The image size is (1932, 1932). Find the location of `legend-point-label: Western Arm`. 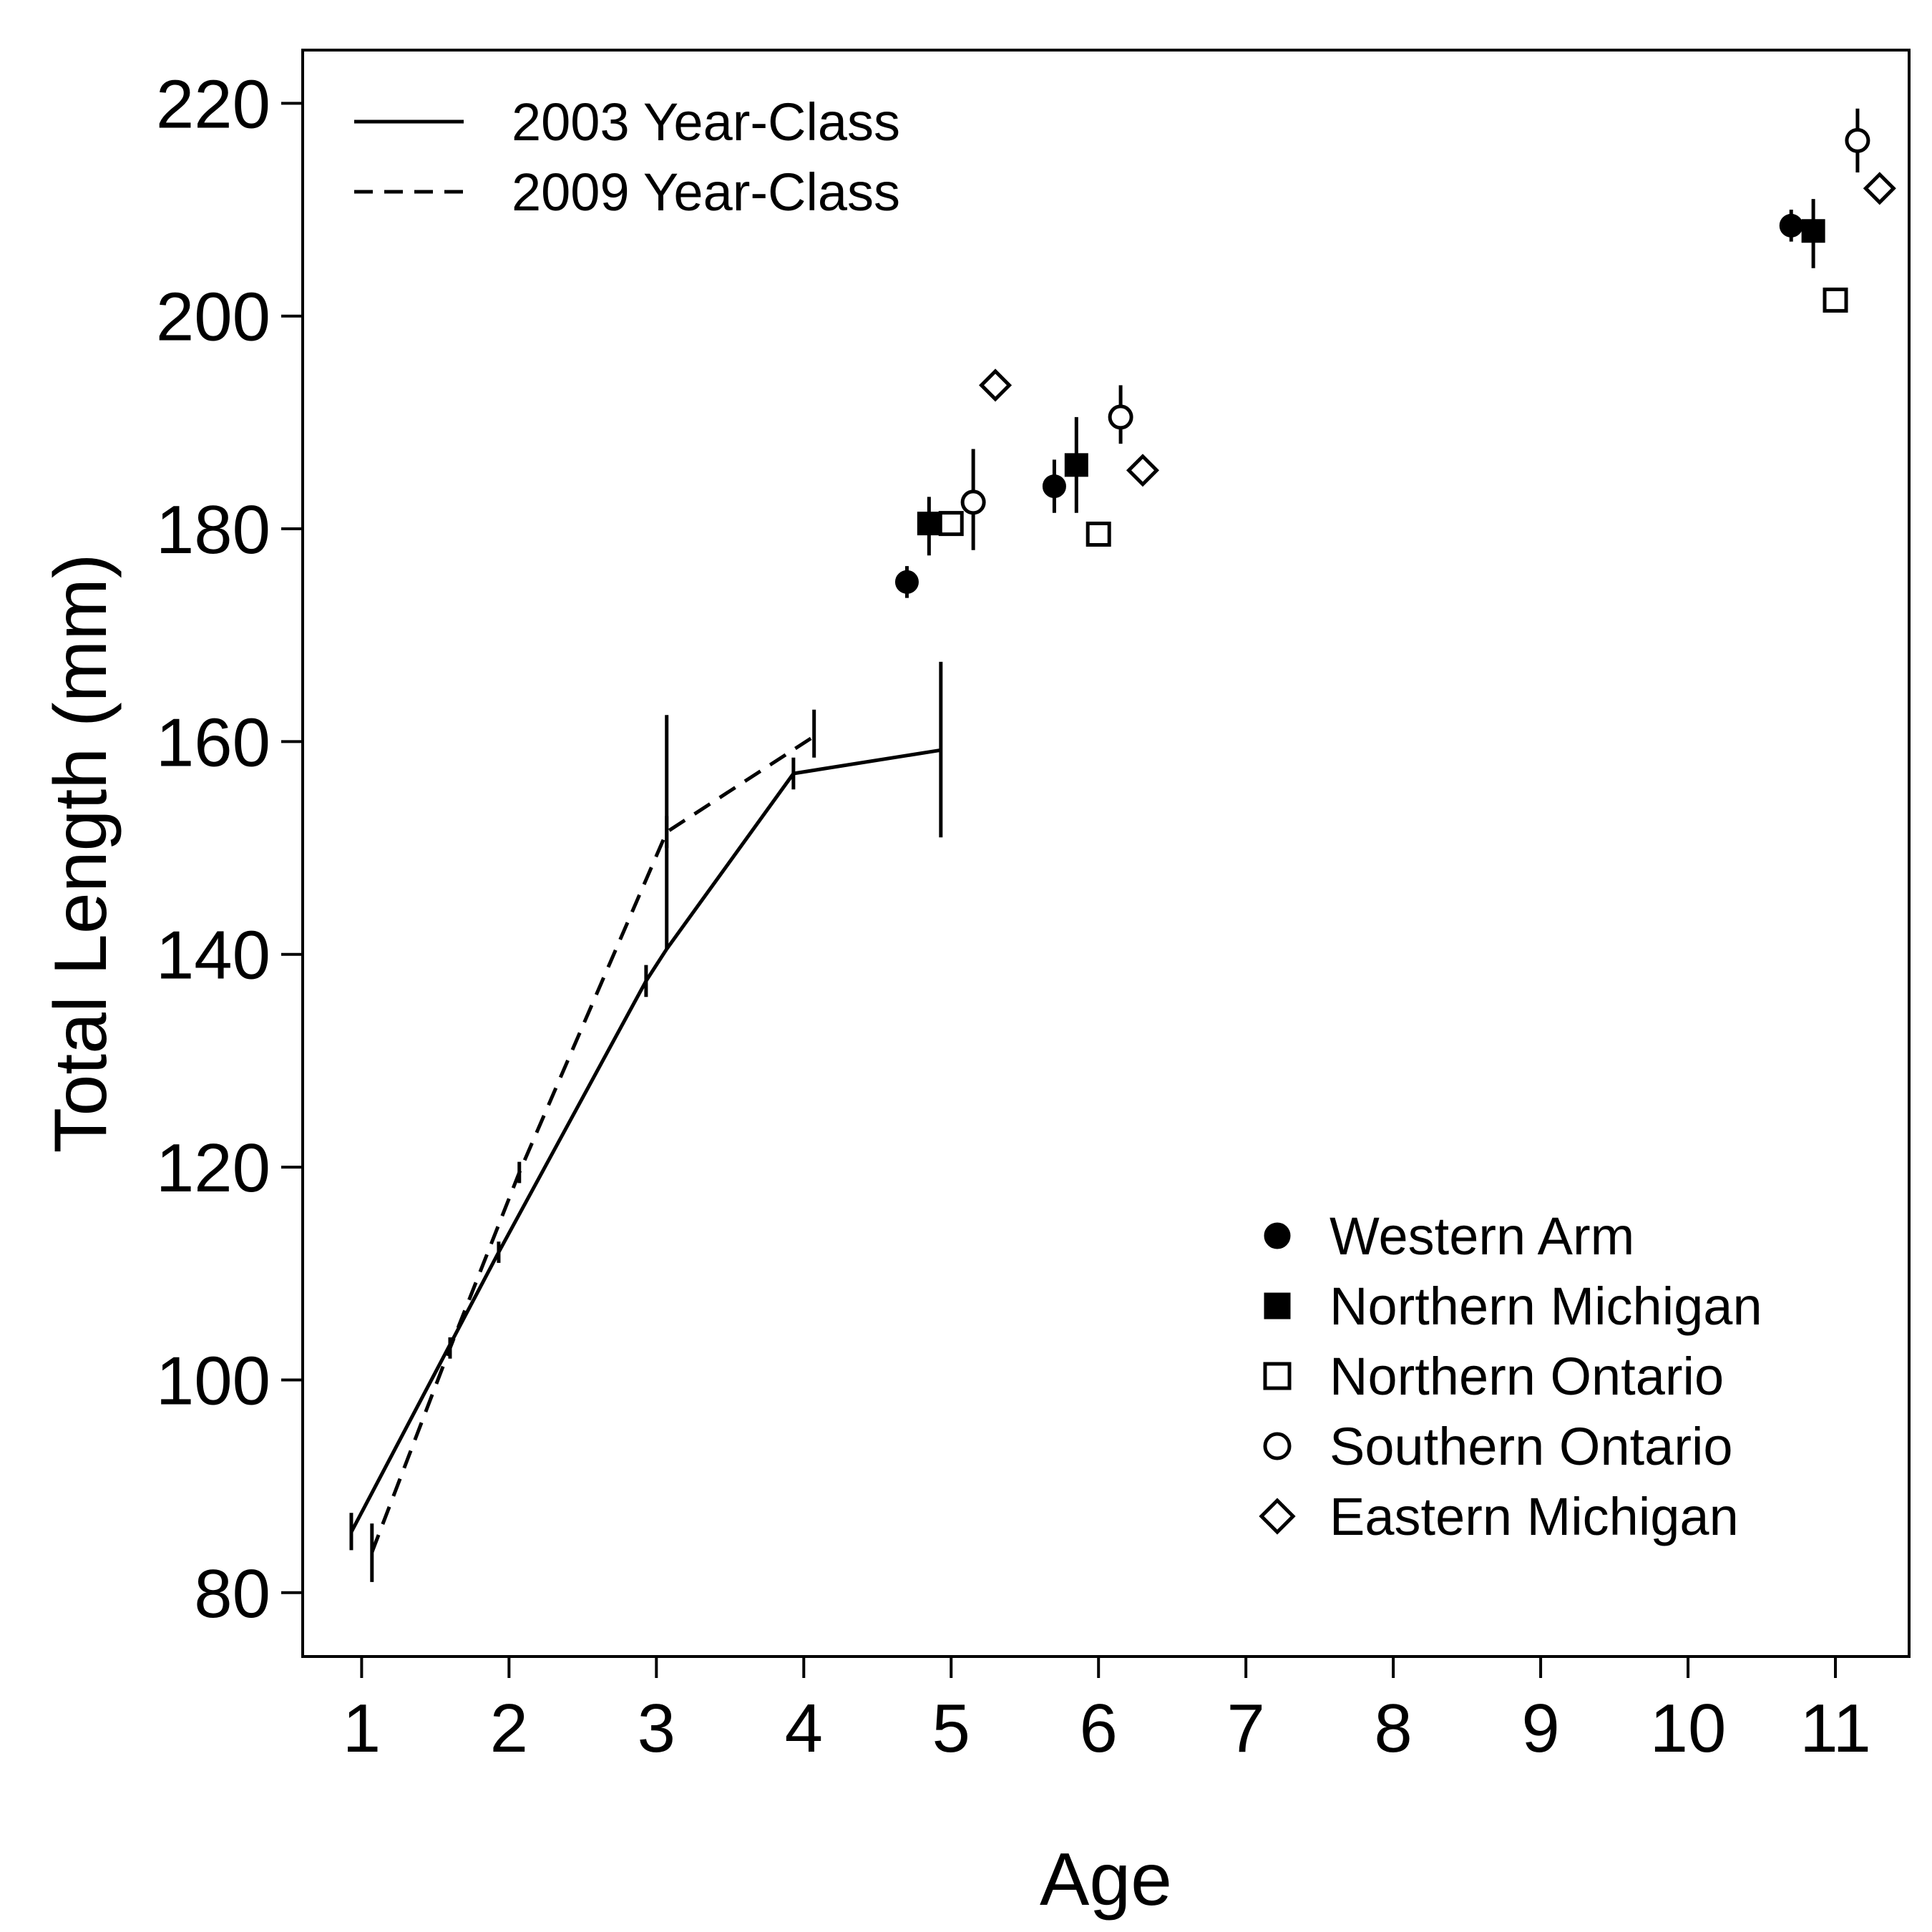

legend-point-label: Western Arm is located at coordinates (1482, 1236).